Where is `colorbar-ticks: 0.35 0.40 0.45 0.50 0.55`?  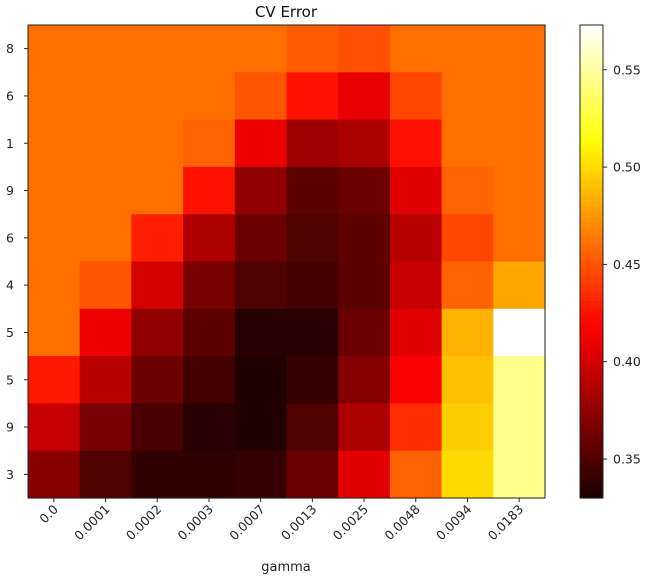 colorbar-ticks: 0.35 0.40 0.45 0.50 0.55 is located at coordinates (622, 264).